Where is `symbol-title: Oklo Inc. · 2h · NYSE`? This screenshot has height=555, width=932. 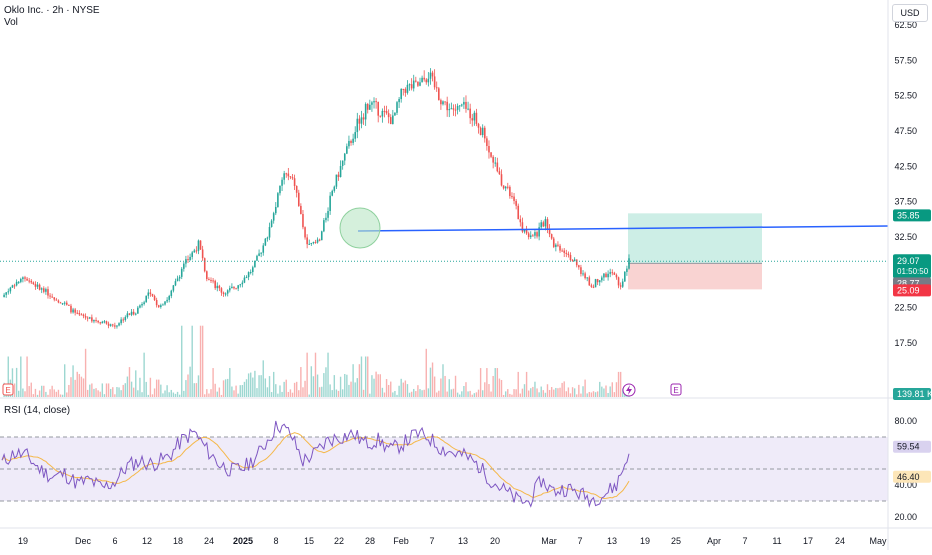 symbol-title: Oklo Inc. · 2h · NYSE is located at coordinates (52, 10).